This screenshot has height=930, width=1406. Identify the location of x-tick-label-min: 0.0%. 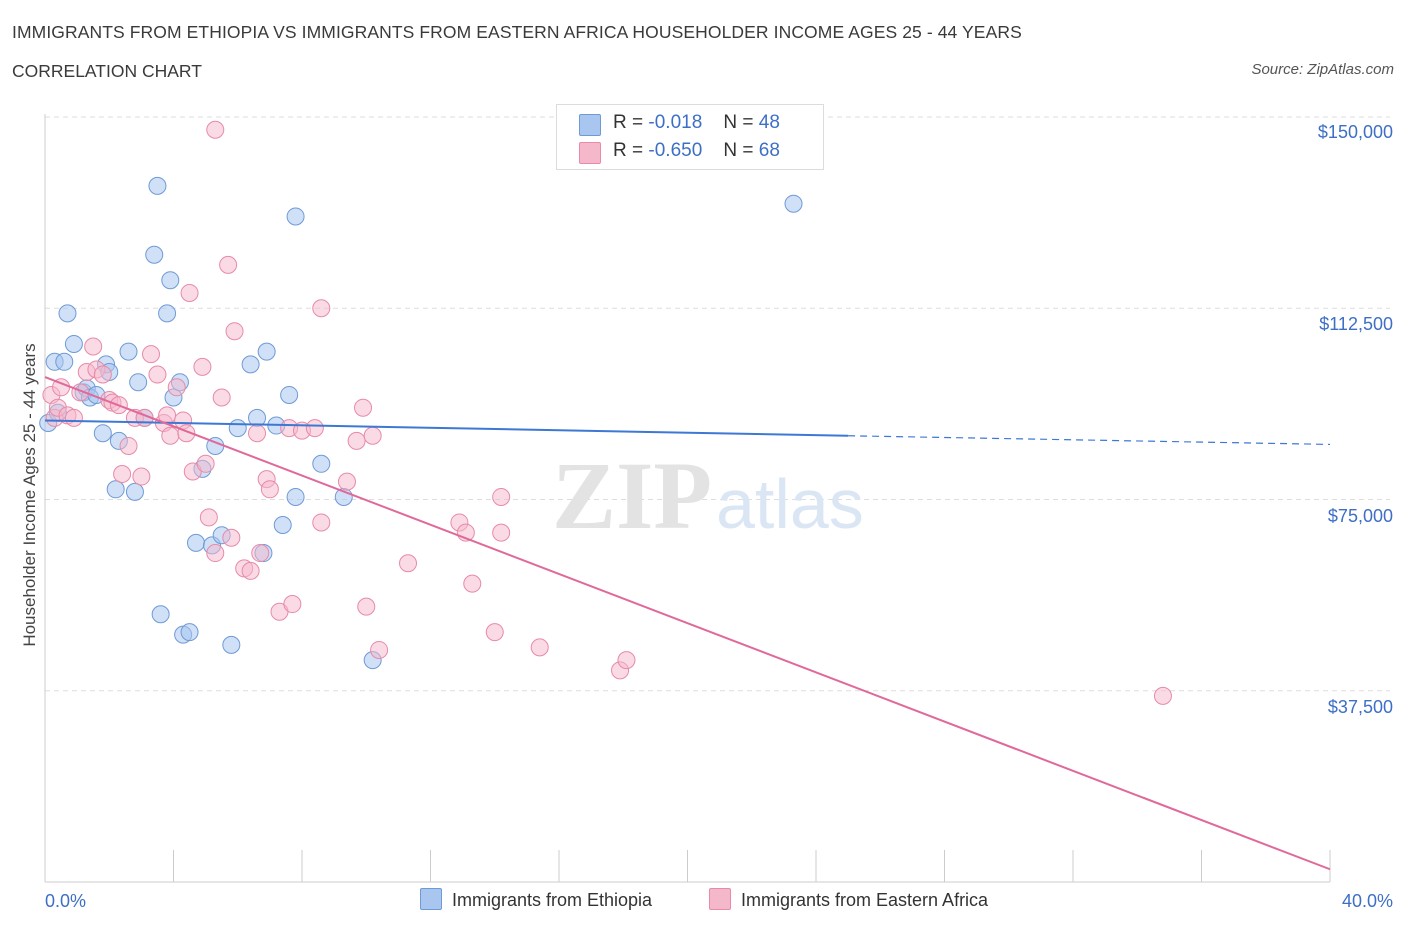
(66, 901).